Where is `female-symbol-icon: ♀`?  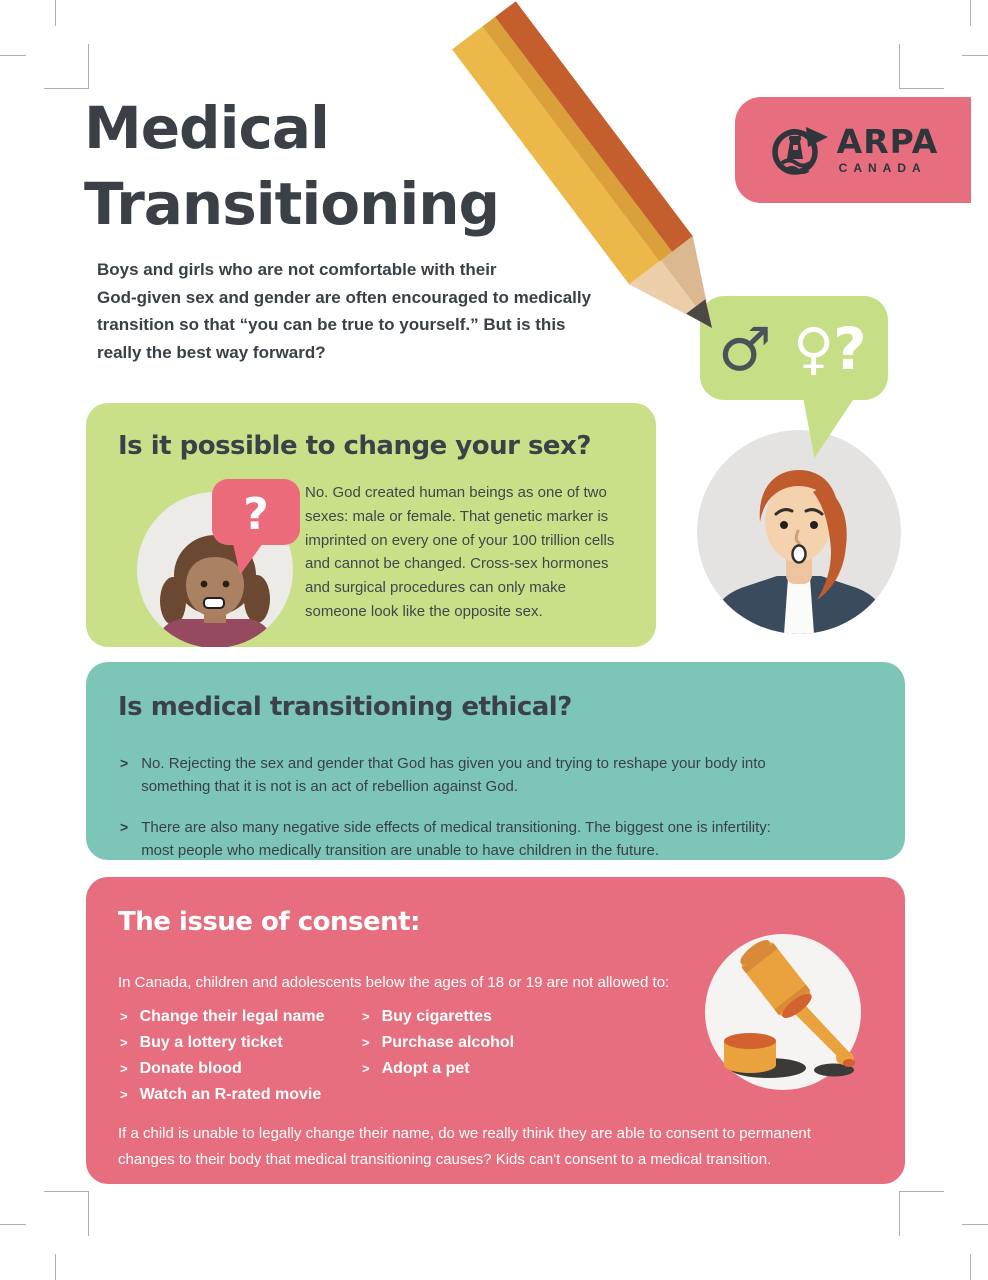 female-symbol-icon: ♀ is located at coordinates (814, 349).